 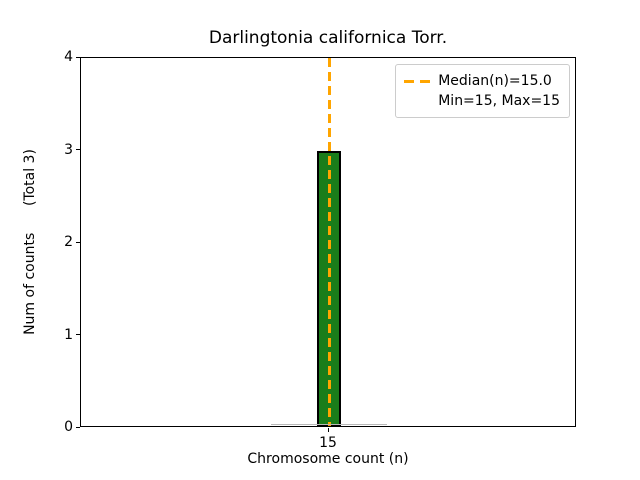 I want to click on y-tick-label: 4, so click(x=68, y=57).